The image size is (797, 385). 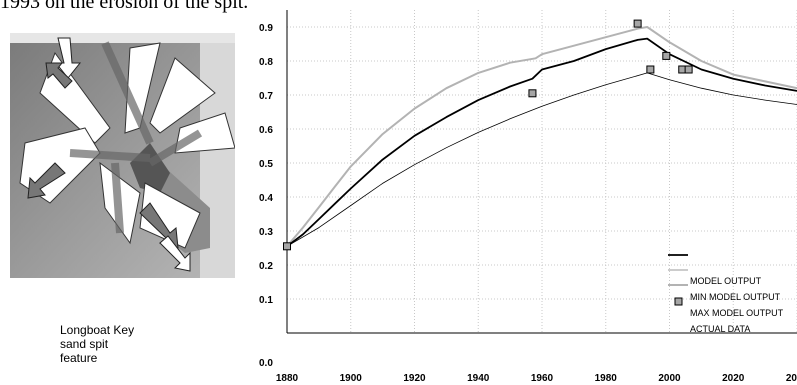 What do you see at coordinates (735, 297) in the screenshot?
I see `legend-entry: MIN MODEL OUTPUT` at bounding box center [735, 297].